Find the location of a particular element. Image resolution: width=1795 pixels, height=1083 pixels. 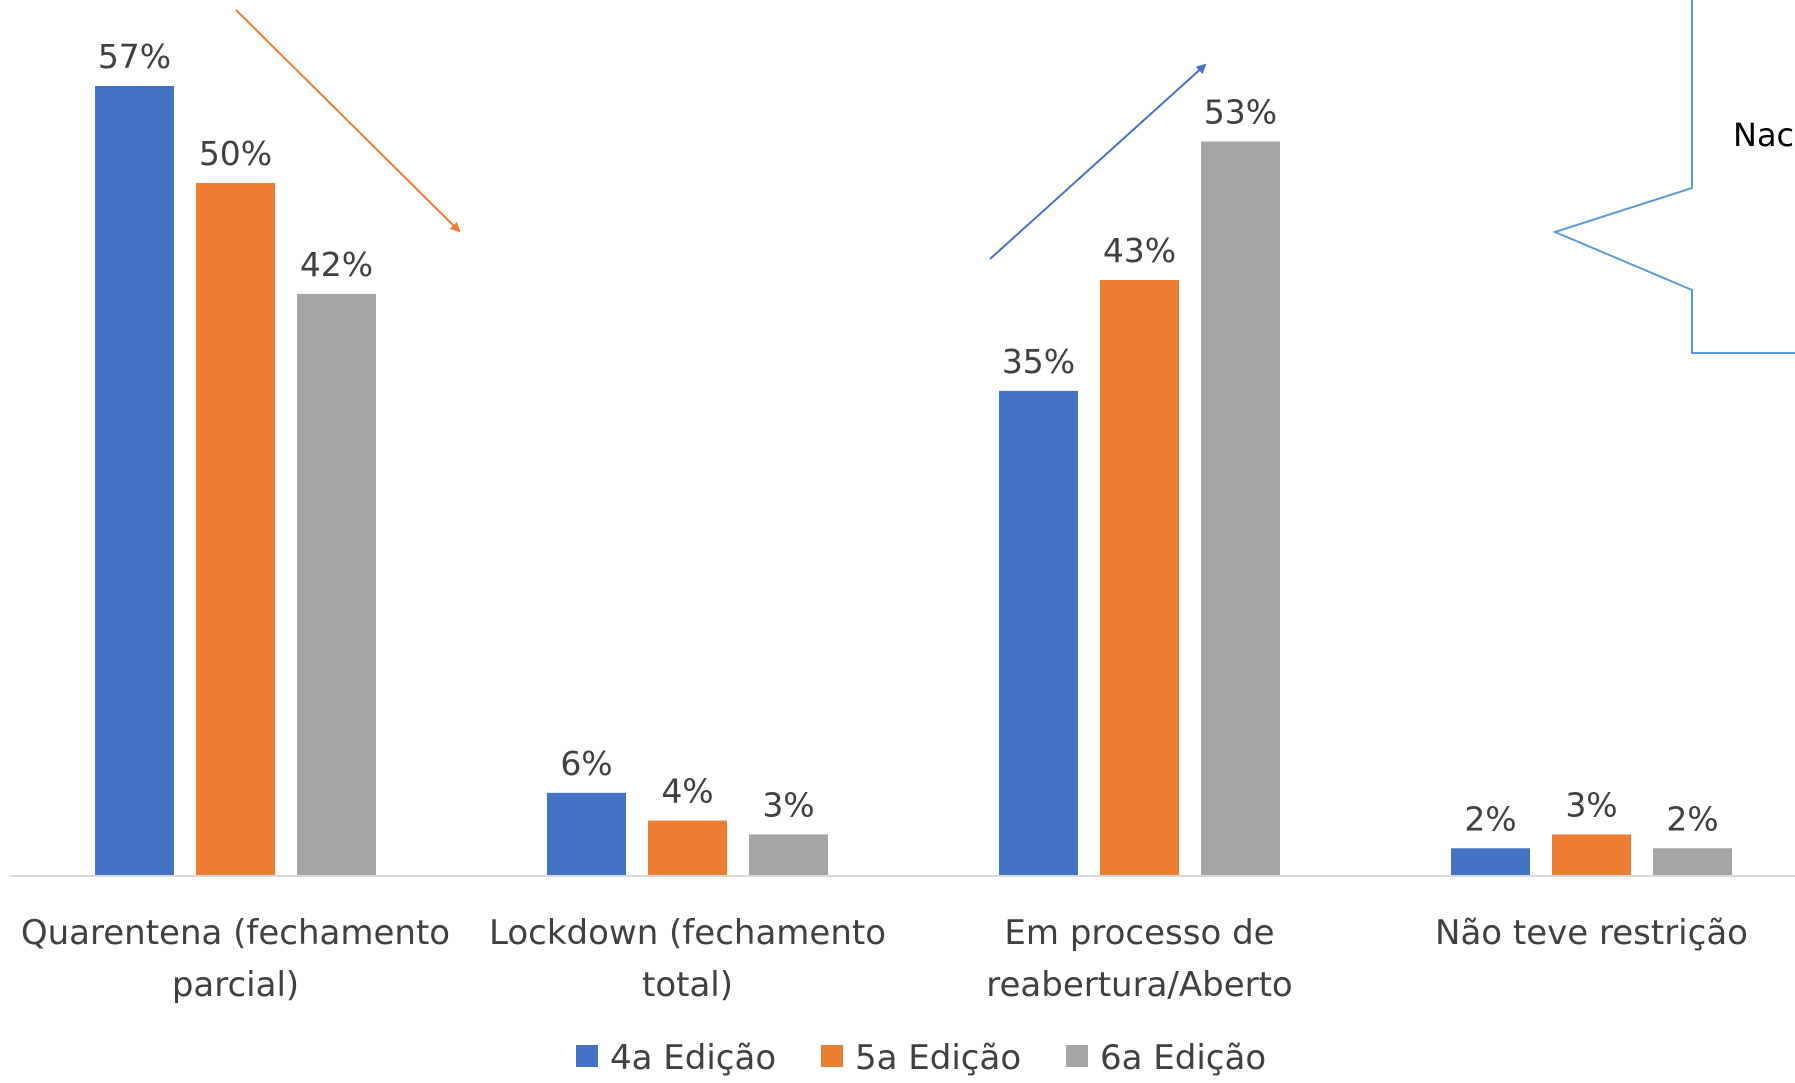

x-tick-label: Em processo de is located at coordinates (1139, 933).